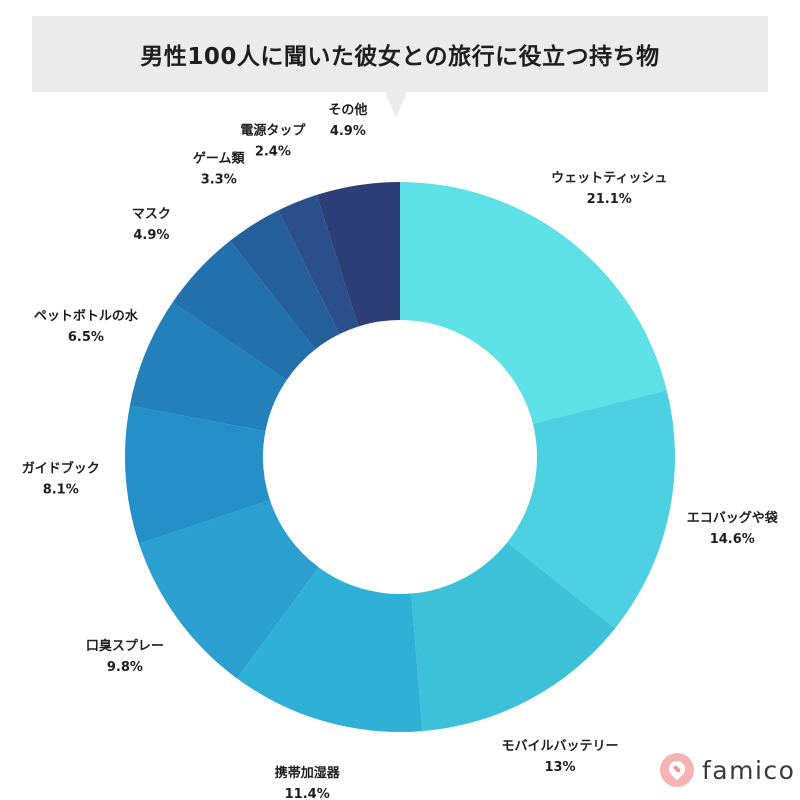 The image size is (800, 800). I want to click on slice-label-5: ガイドブック, so click(61, 468).